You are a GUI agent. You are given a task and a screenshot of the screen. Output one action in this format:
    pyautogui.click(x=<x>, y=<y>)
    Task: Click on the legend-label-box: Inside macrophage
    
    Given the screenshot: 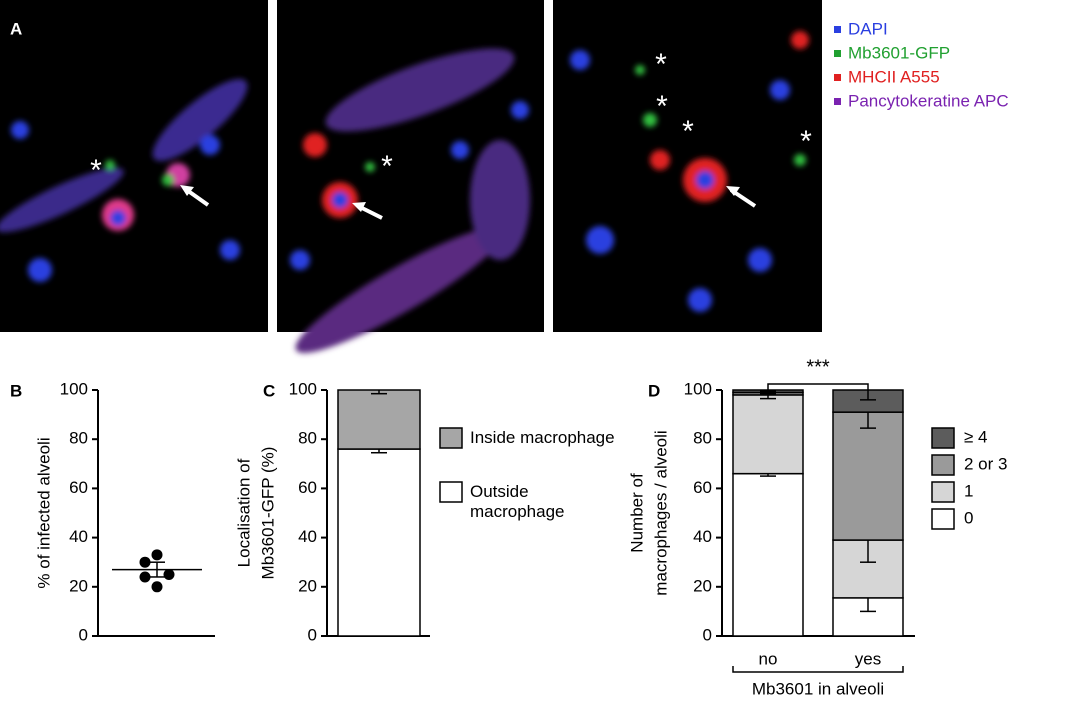 What is the action you would take?
    pyautogui.click(x=542, y=437)
    